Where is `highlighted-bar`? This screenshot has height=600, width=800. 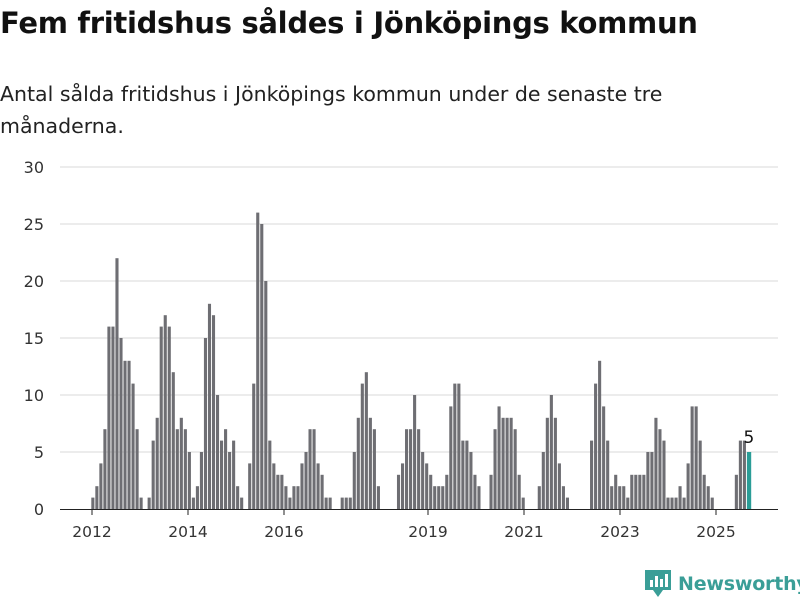 highlighted-bar is located at coordinates (749, 480).